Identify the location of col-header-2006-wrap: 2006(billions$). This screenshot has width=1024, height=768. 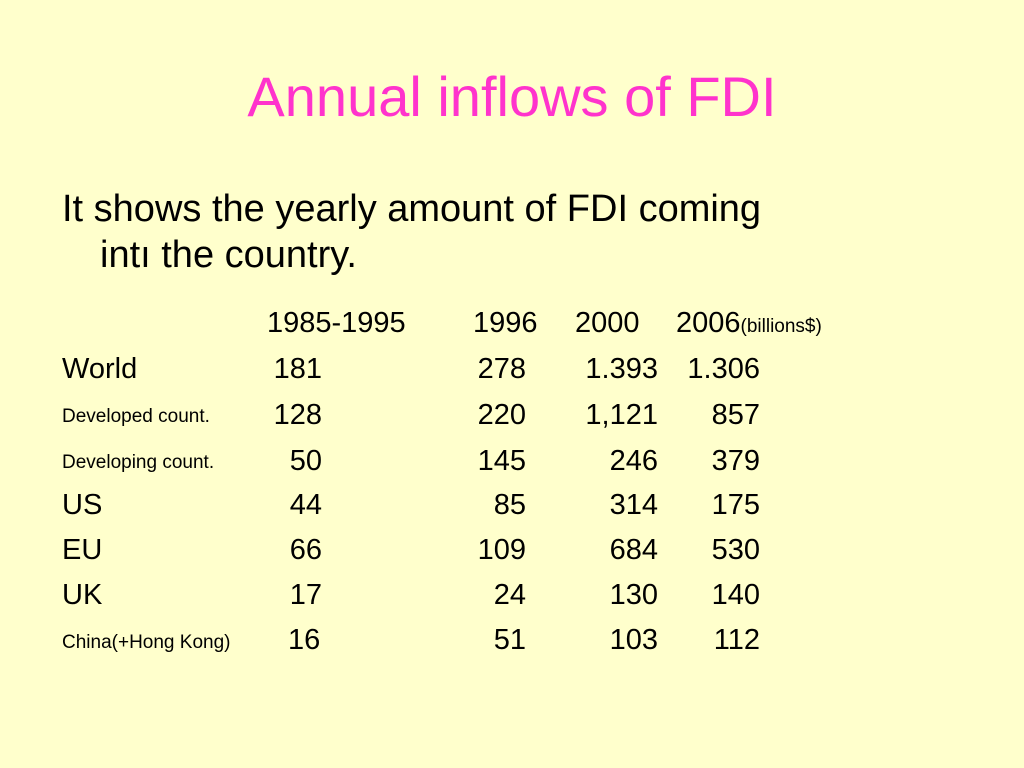
(749, 325).